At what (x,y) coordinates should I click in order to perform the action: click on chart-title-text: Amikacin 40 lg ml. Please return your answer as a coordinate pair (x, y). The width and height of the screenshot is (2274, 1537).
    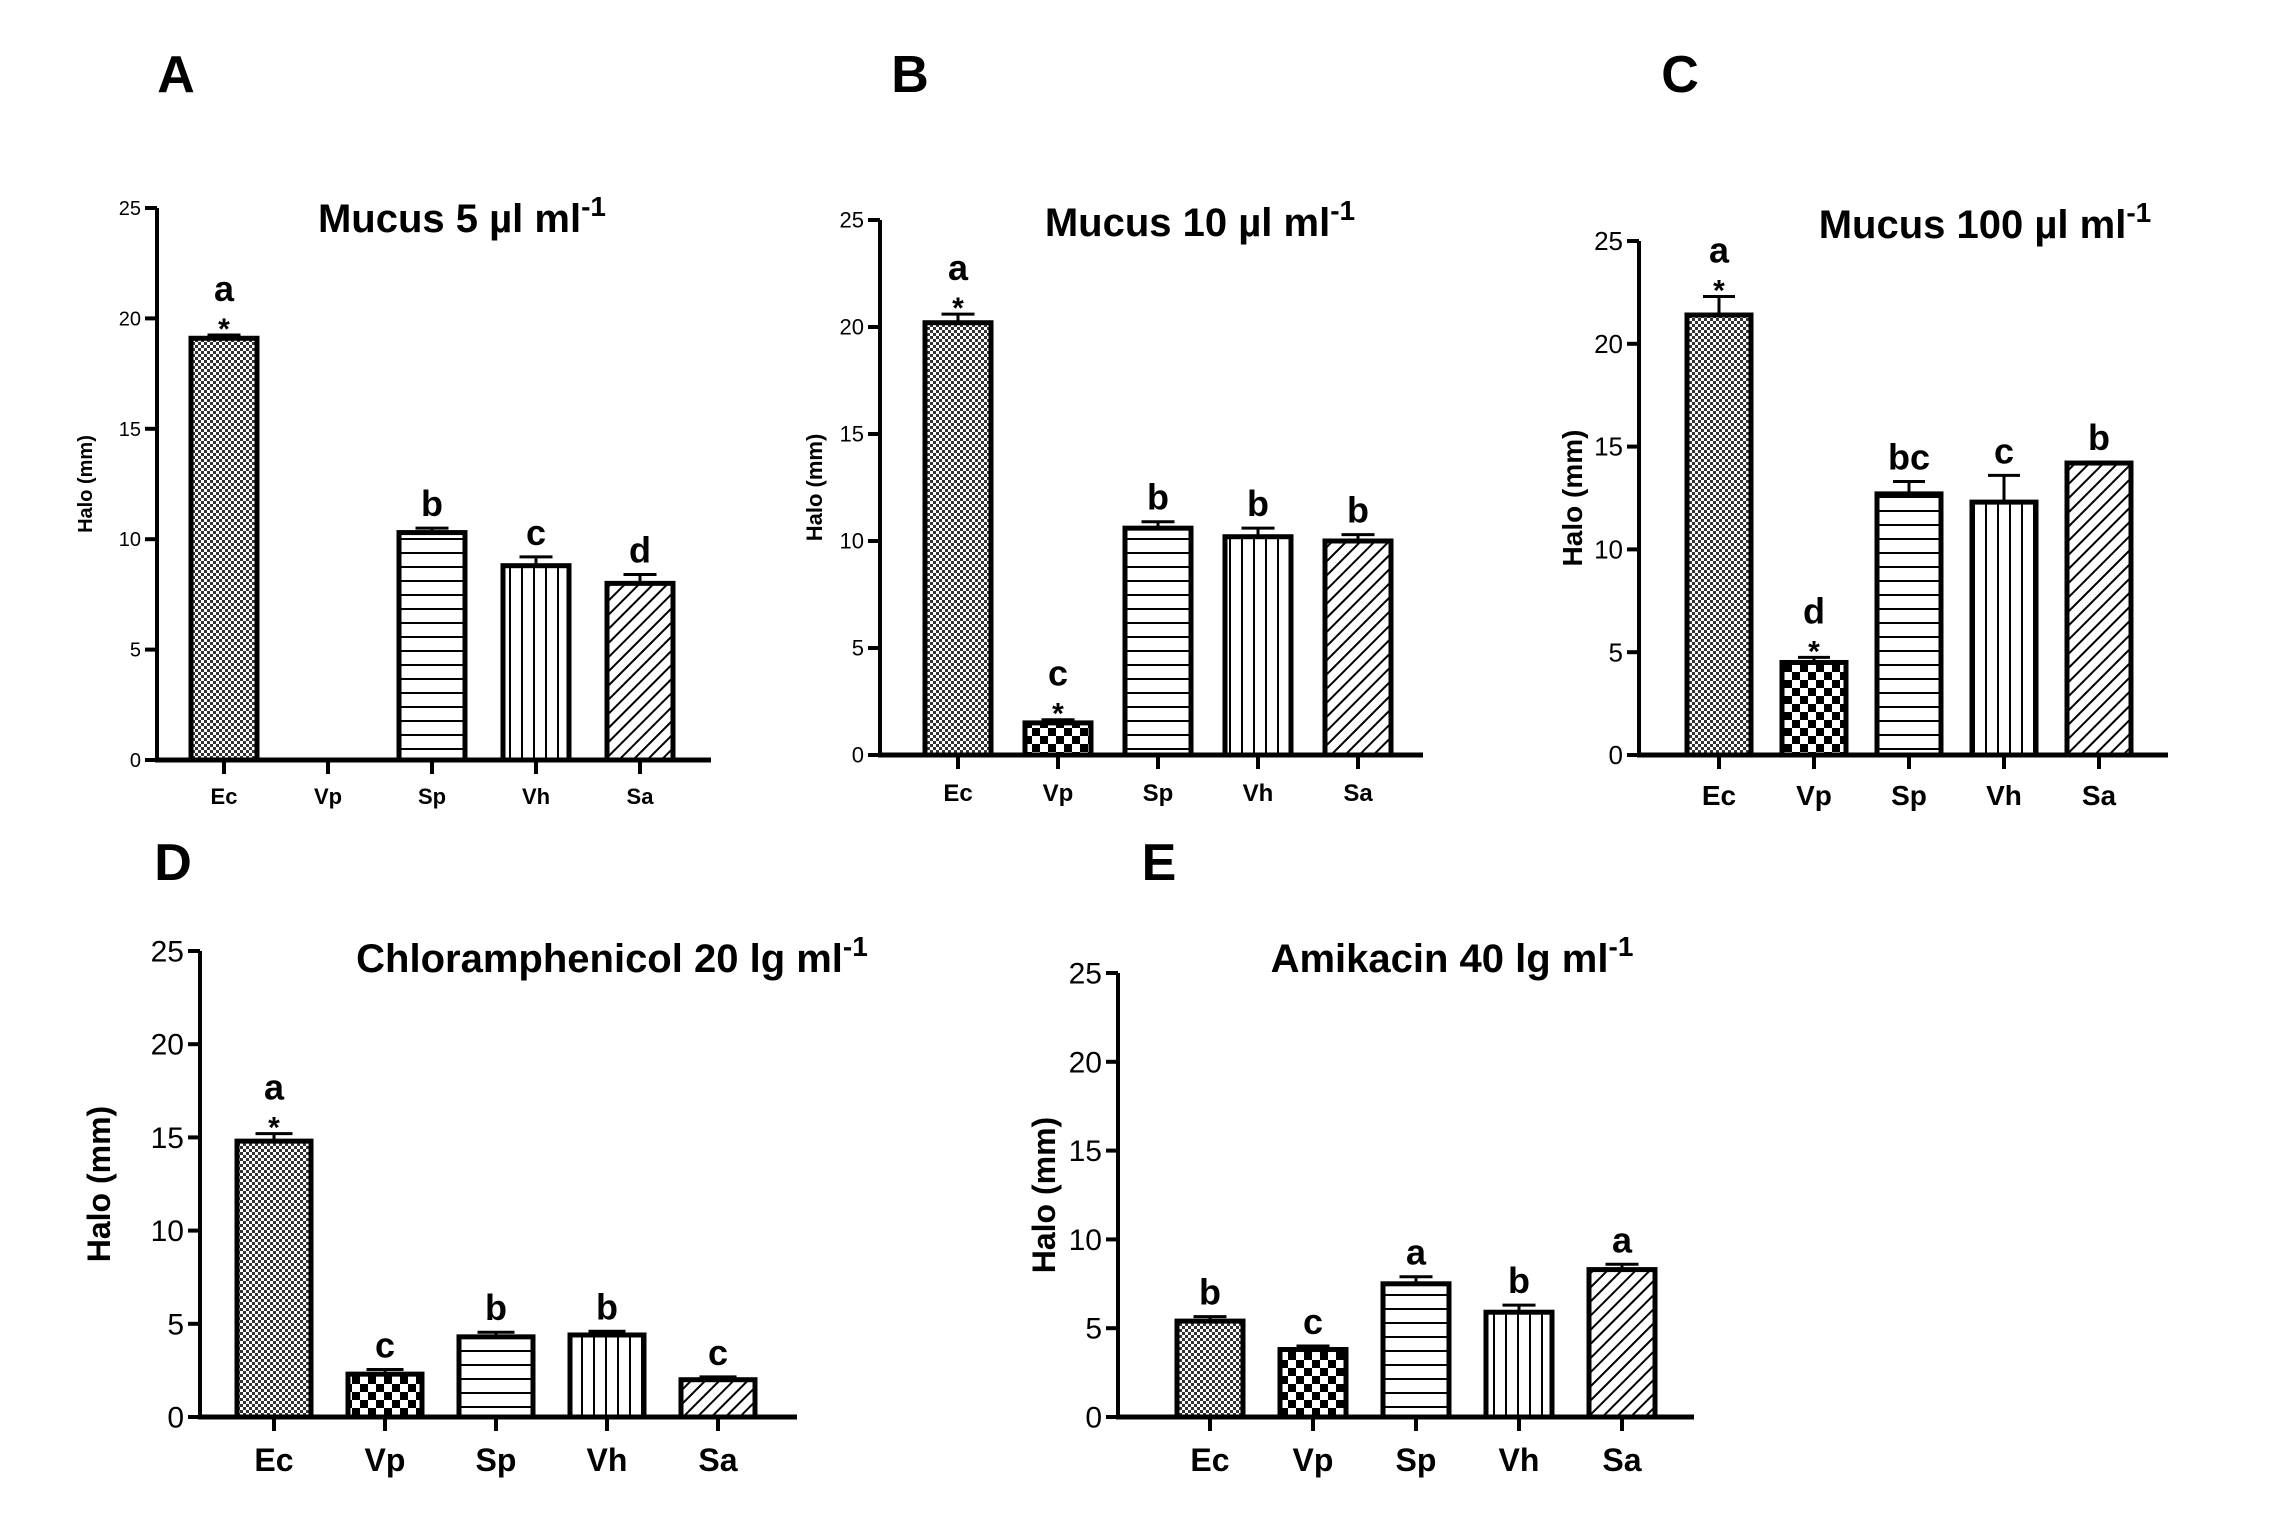
    Looking at the image, I should click on (1440, 959).